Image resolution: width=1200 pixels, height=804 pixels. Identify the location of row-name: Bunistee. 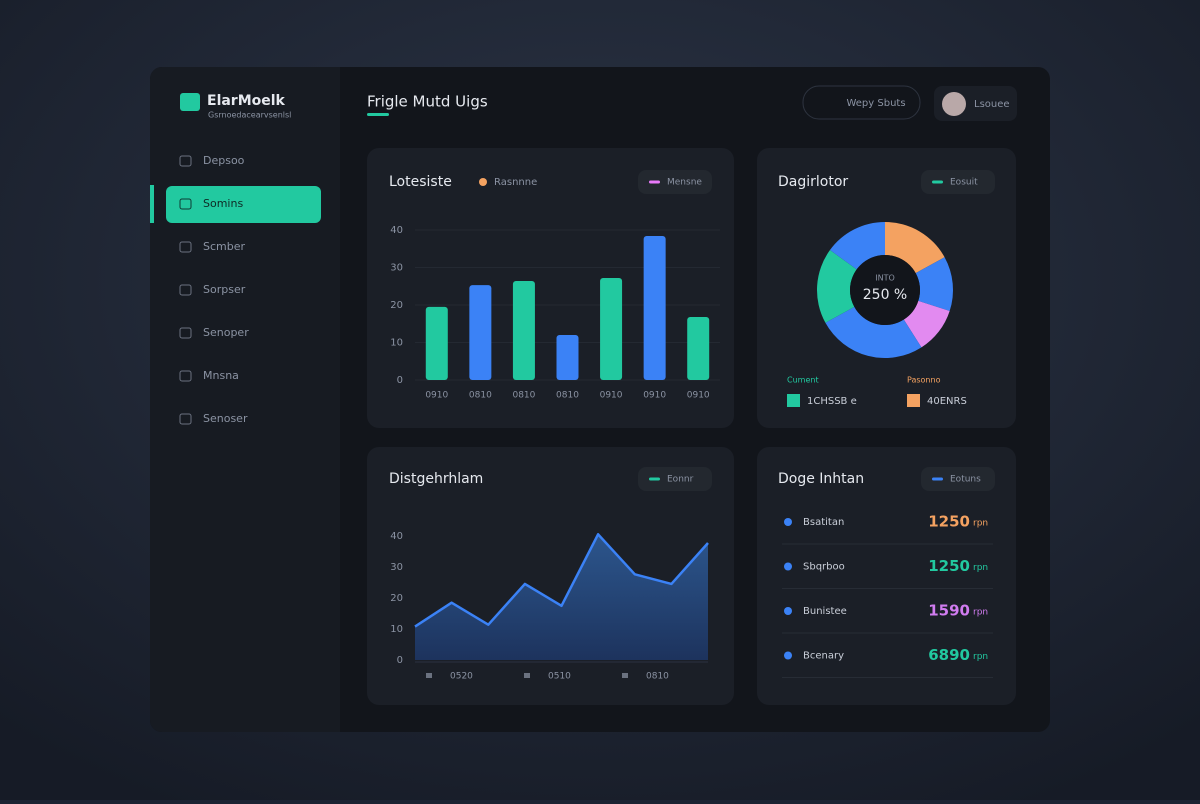
(825, 611).